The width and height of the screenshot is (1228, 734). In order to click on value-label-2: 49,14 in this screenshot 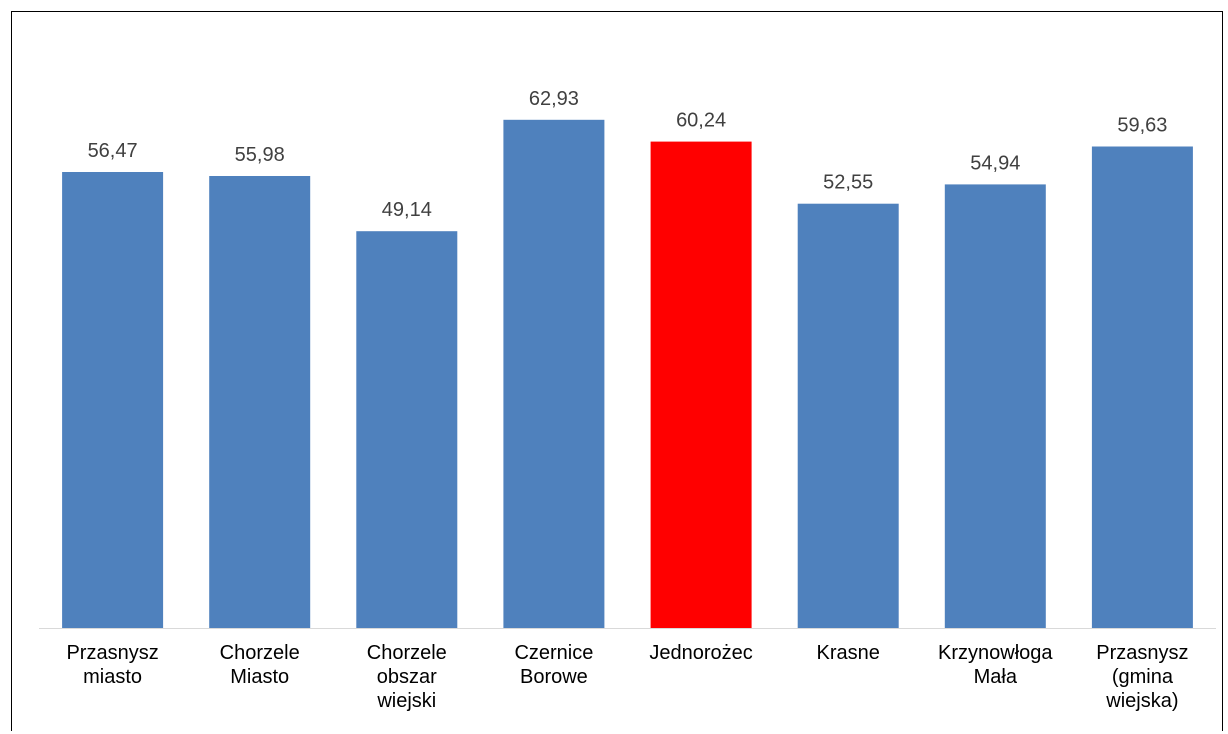, I will do `click(407, 210)`.